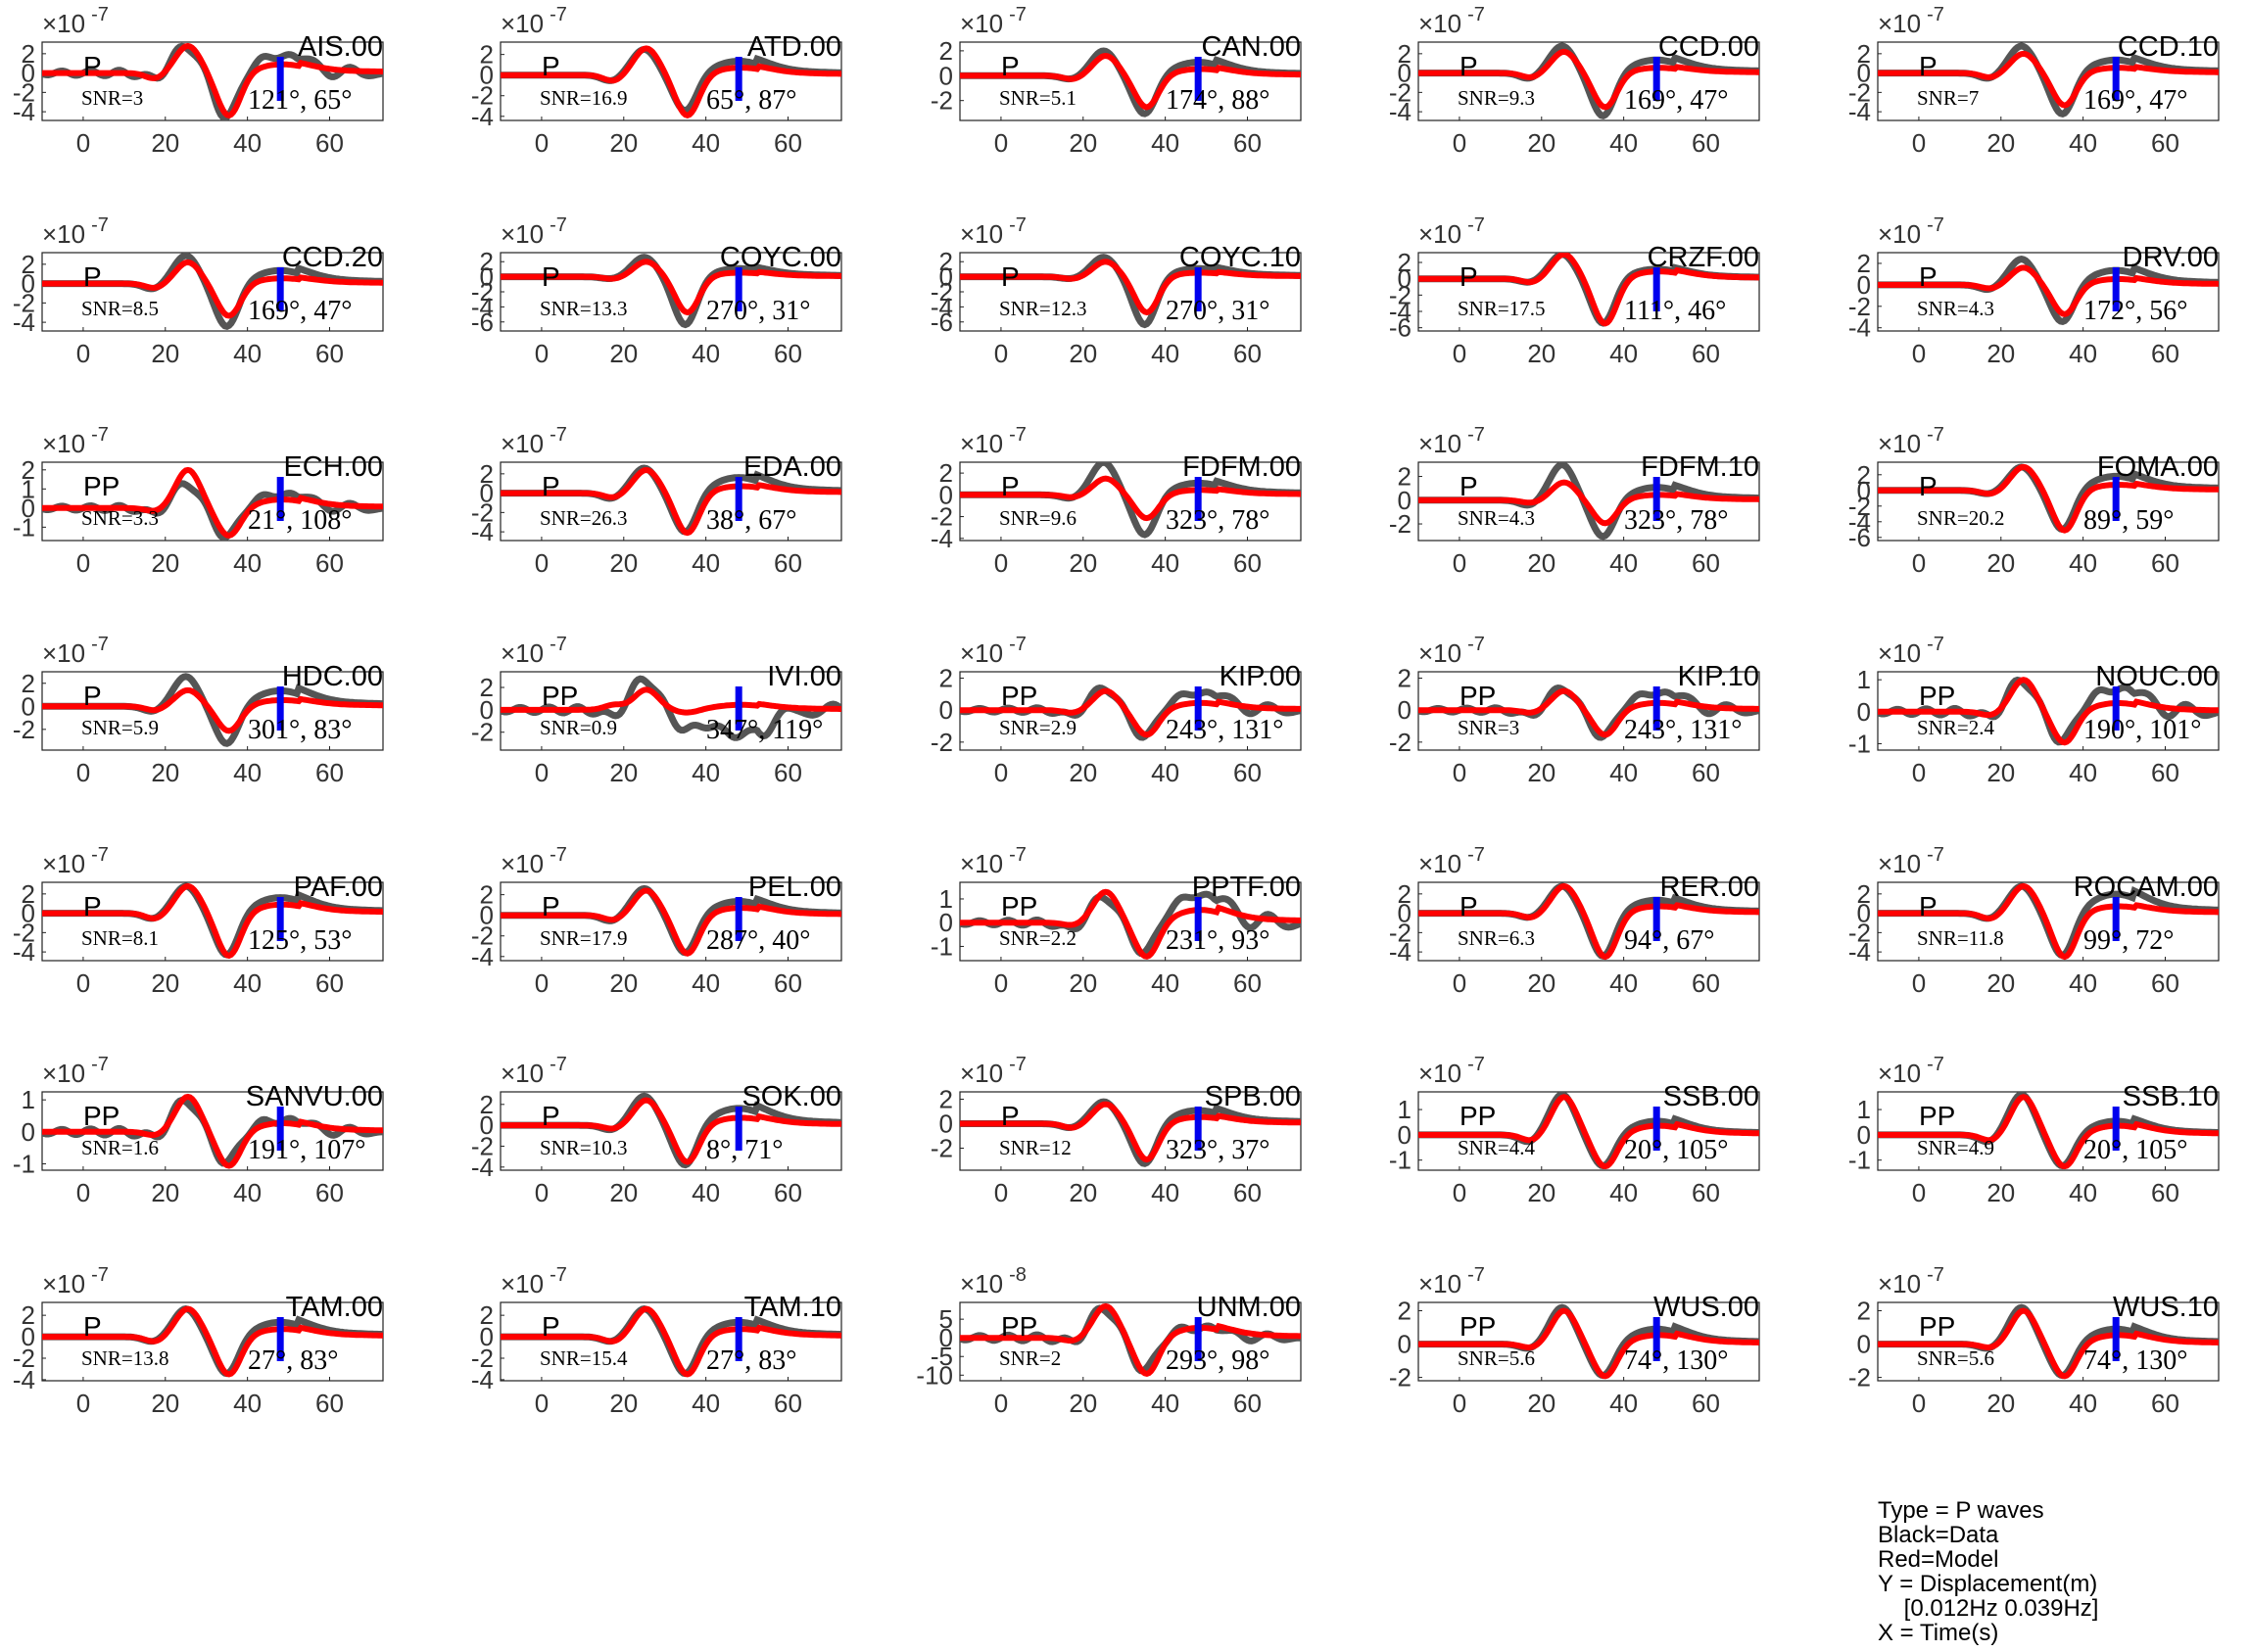 Image resolution: width=2249 pixels, height=1652 pixels. What do you see at coordinates (1864, 679) in the screenshot?
I see `y-tick-label: 1` at bounding box center [1864, 679].